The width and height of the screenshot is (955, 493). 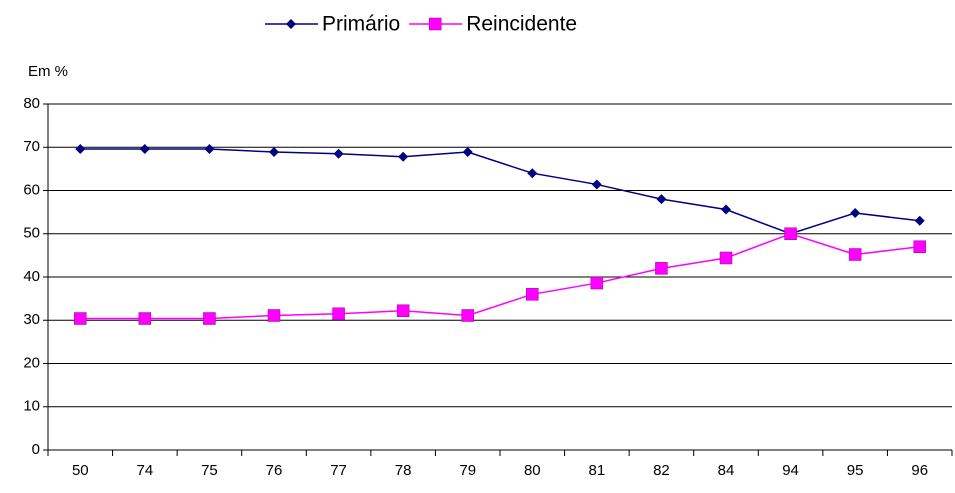 I want to click on x-tick-label: 94, so click(x=790, y=470).